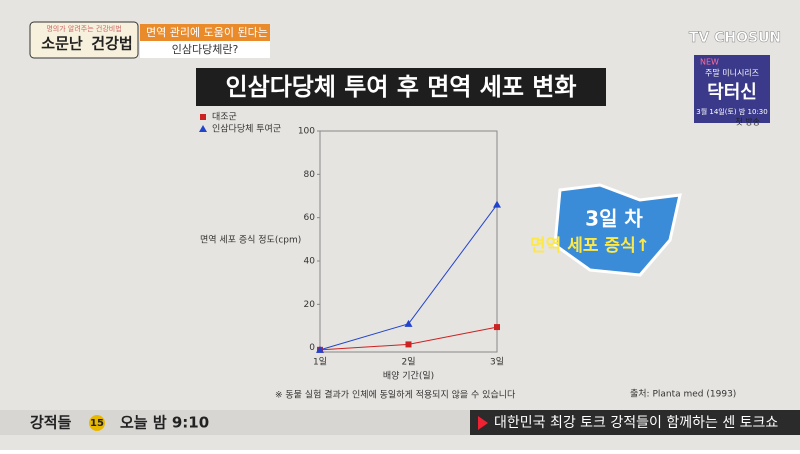 The height and width of the screenshot is (454, 800). Describe the element at coordinates (310, 305) in the screenshot. I see `y-tick-label: 20` at that location.